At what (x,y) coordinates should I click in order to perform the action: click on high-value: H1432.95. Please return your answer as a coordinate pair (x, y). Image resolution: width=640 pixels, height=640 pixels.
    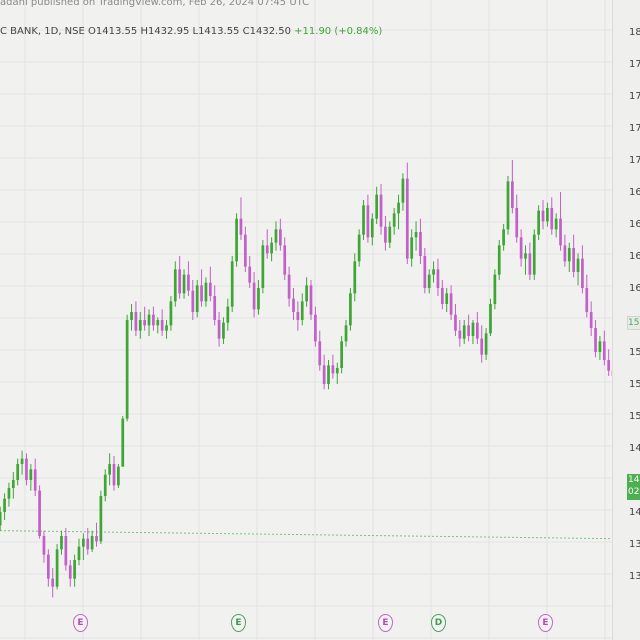
    Looking at the image, I should click on (165, 31).